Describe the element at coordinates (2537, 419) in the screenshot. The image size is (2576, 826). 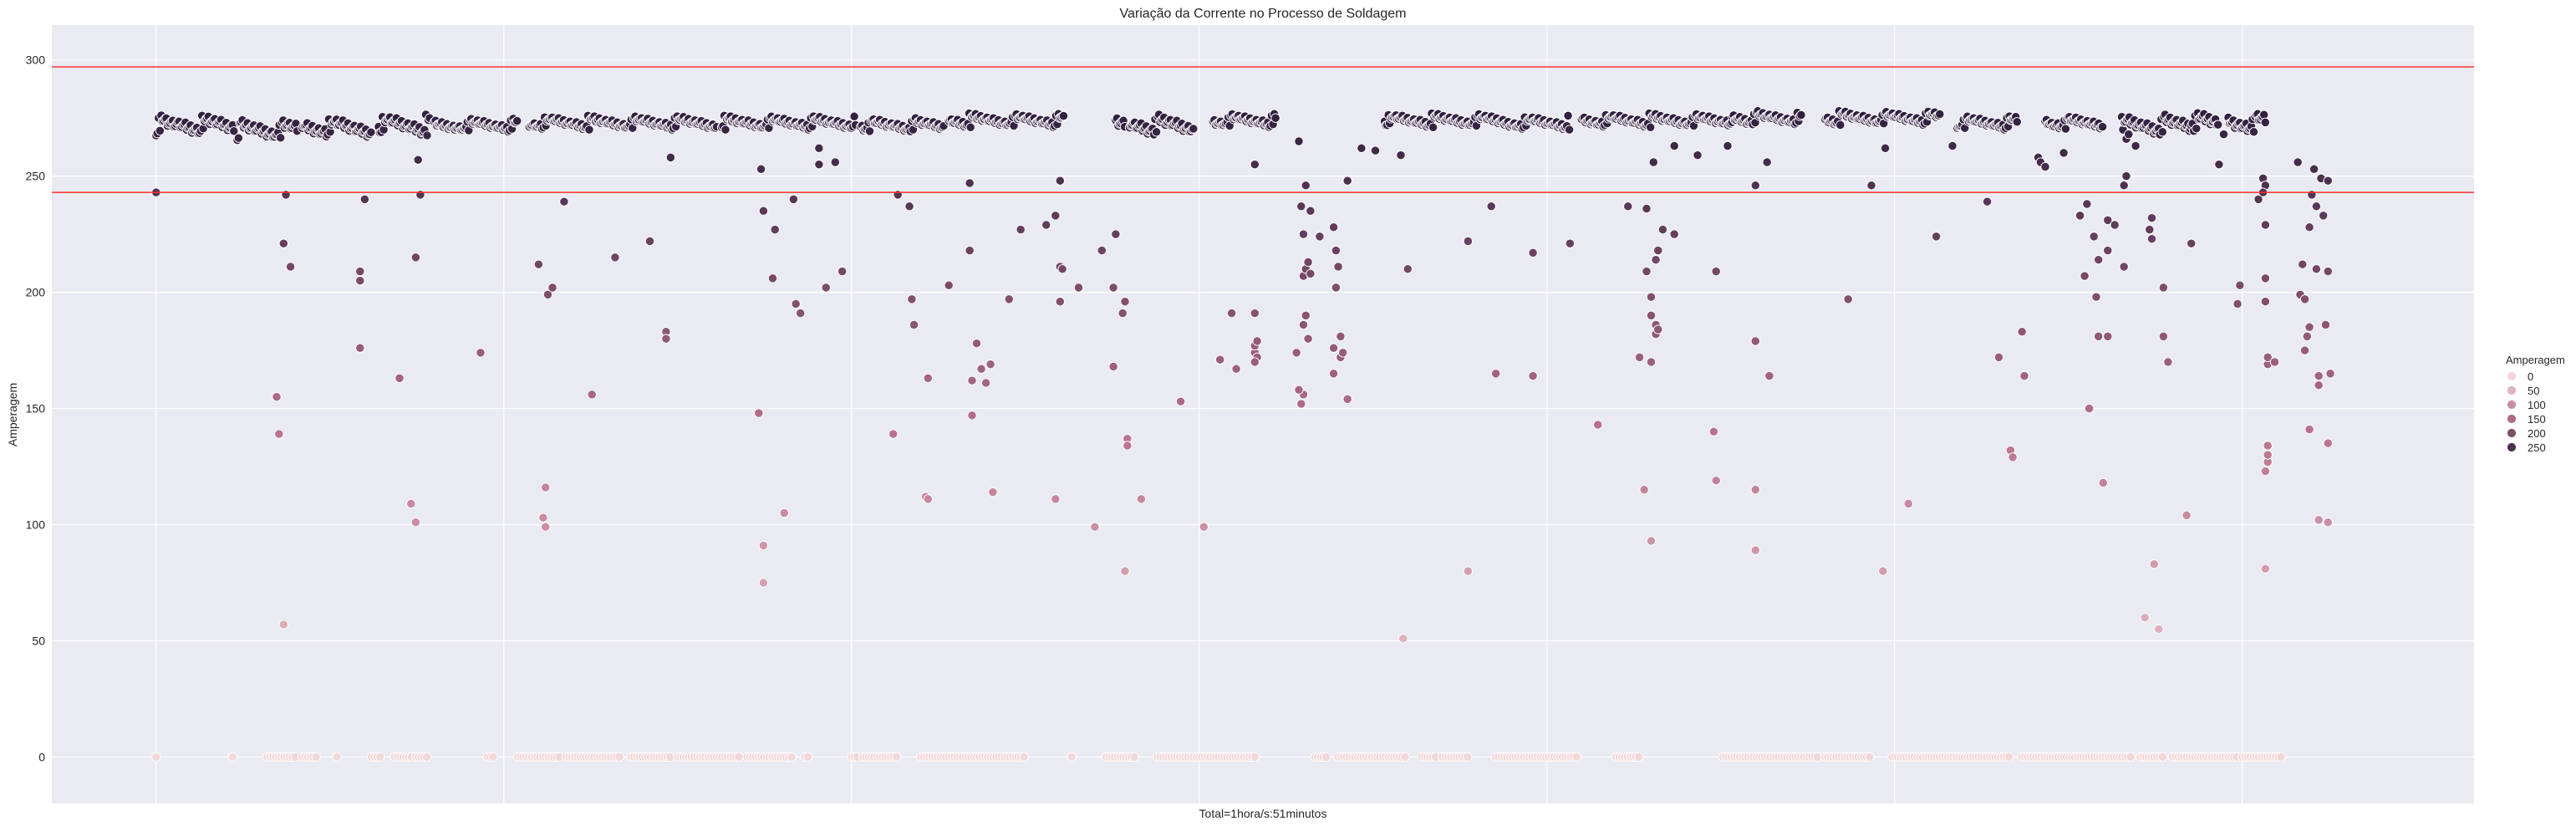
I see `legend-label: 150` at that location.